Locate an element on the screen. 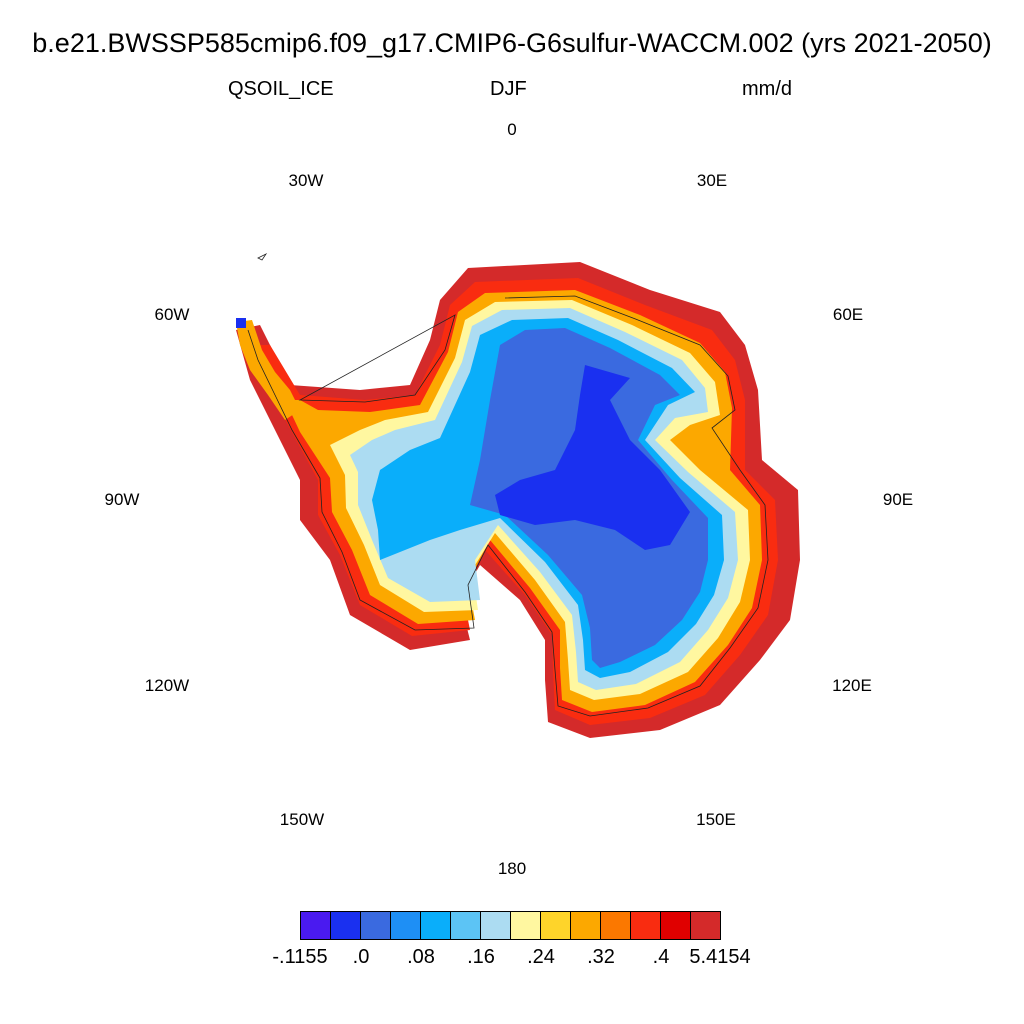 The width and height of the screenshot is (1024, 1024). lon-label-180: 180 is located at coordinates (512, 868).